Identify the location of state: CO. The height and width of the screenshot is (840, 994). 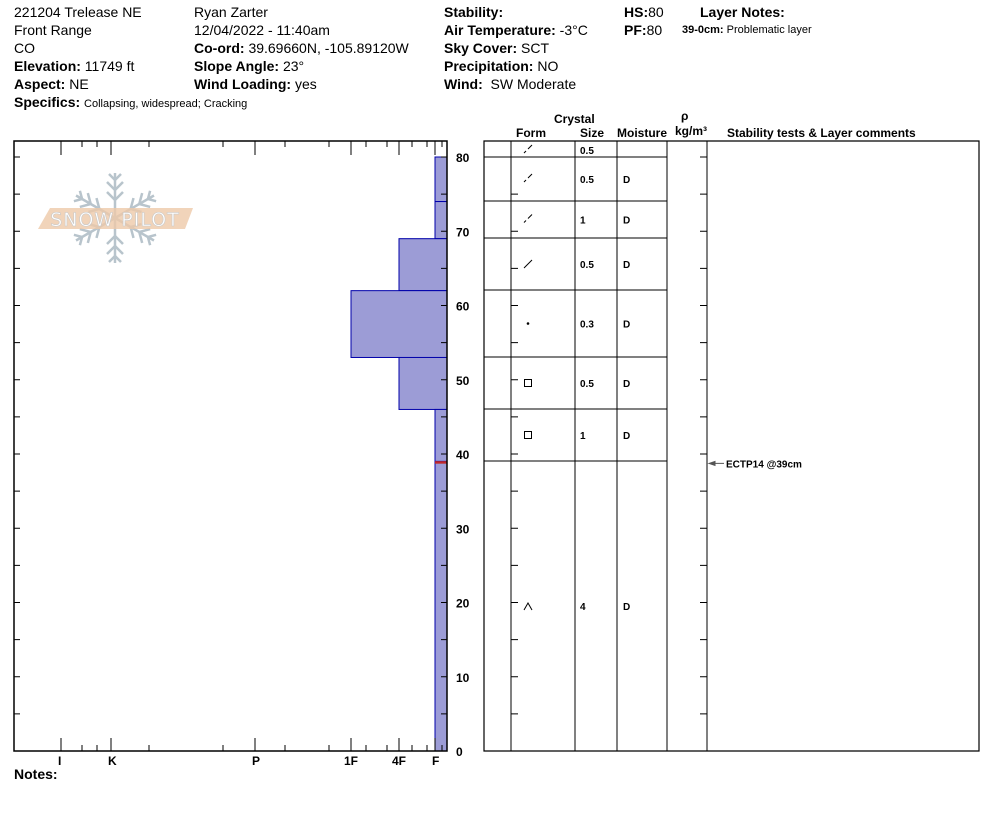
(24, 48).